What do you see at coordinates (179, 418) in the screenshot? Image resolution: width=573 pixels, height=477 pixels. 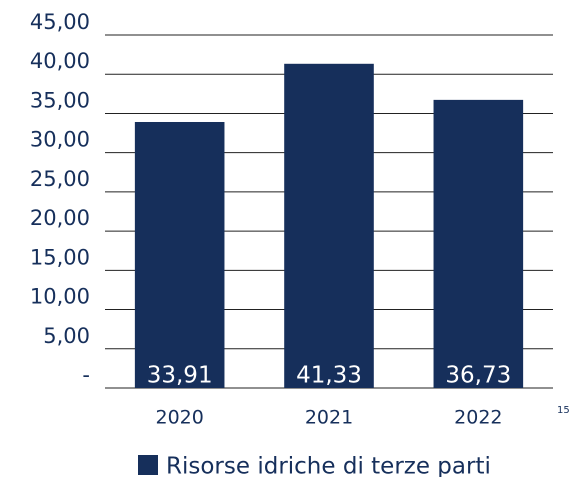 I see `x-tick-label: 2020` at bounding box center [179, 418].